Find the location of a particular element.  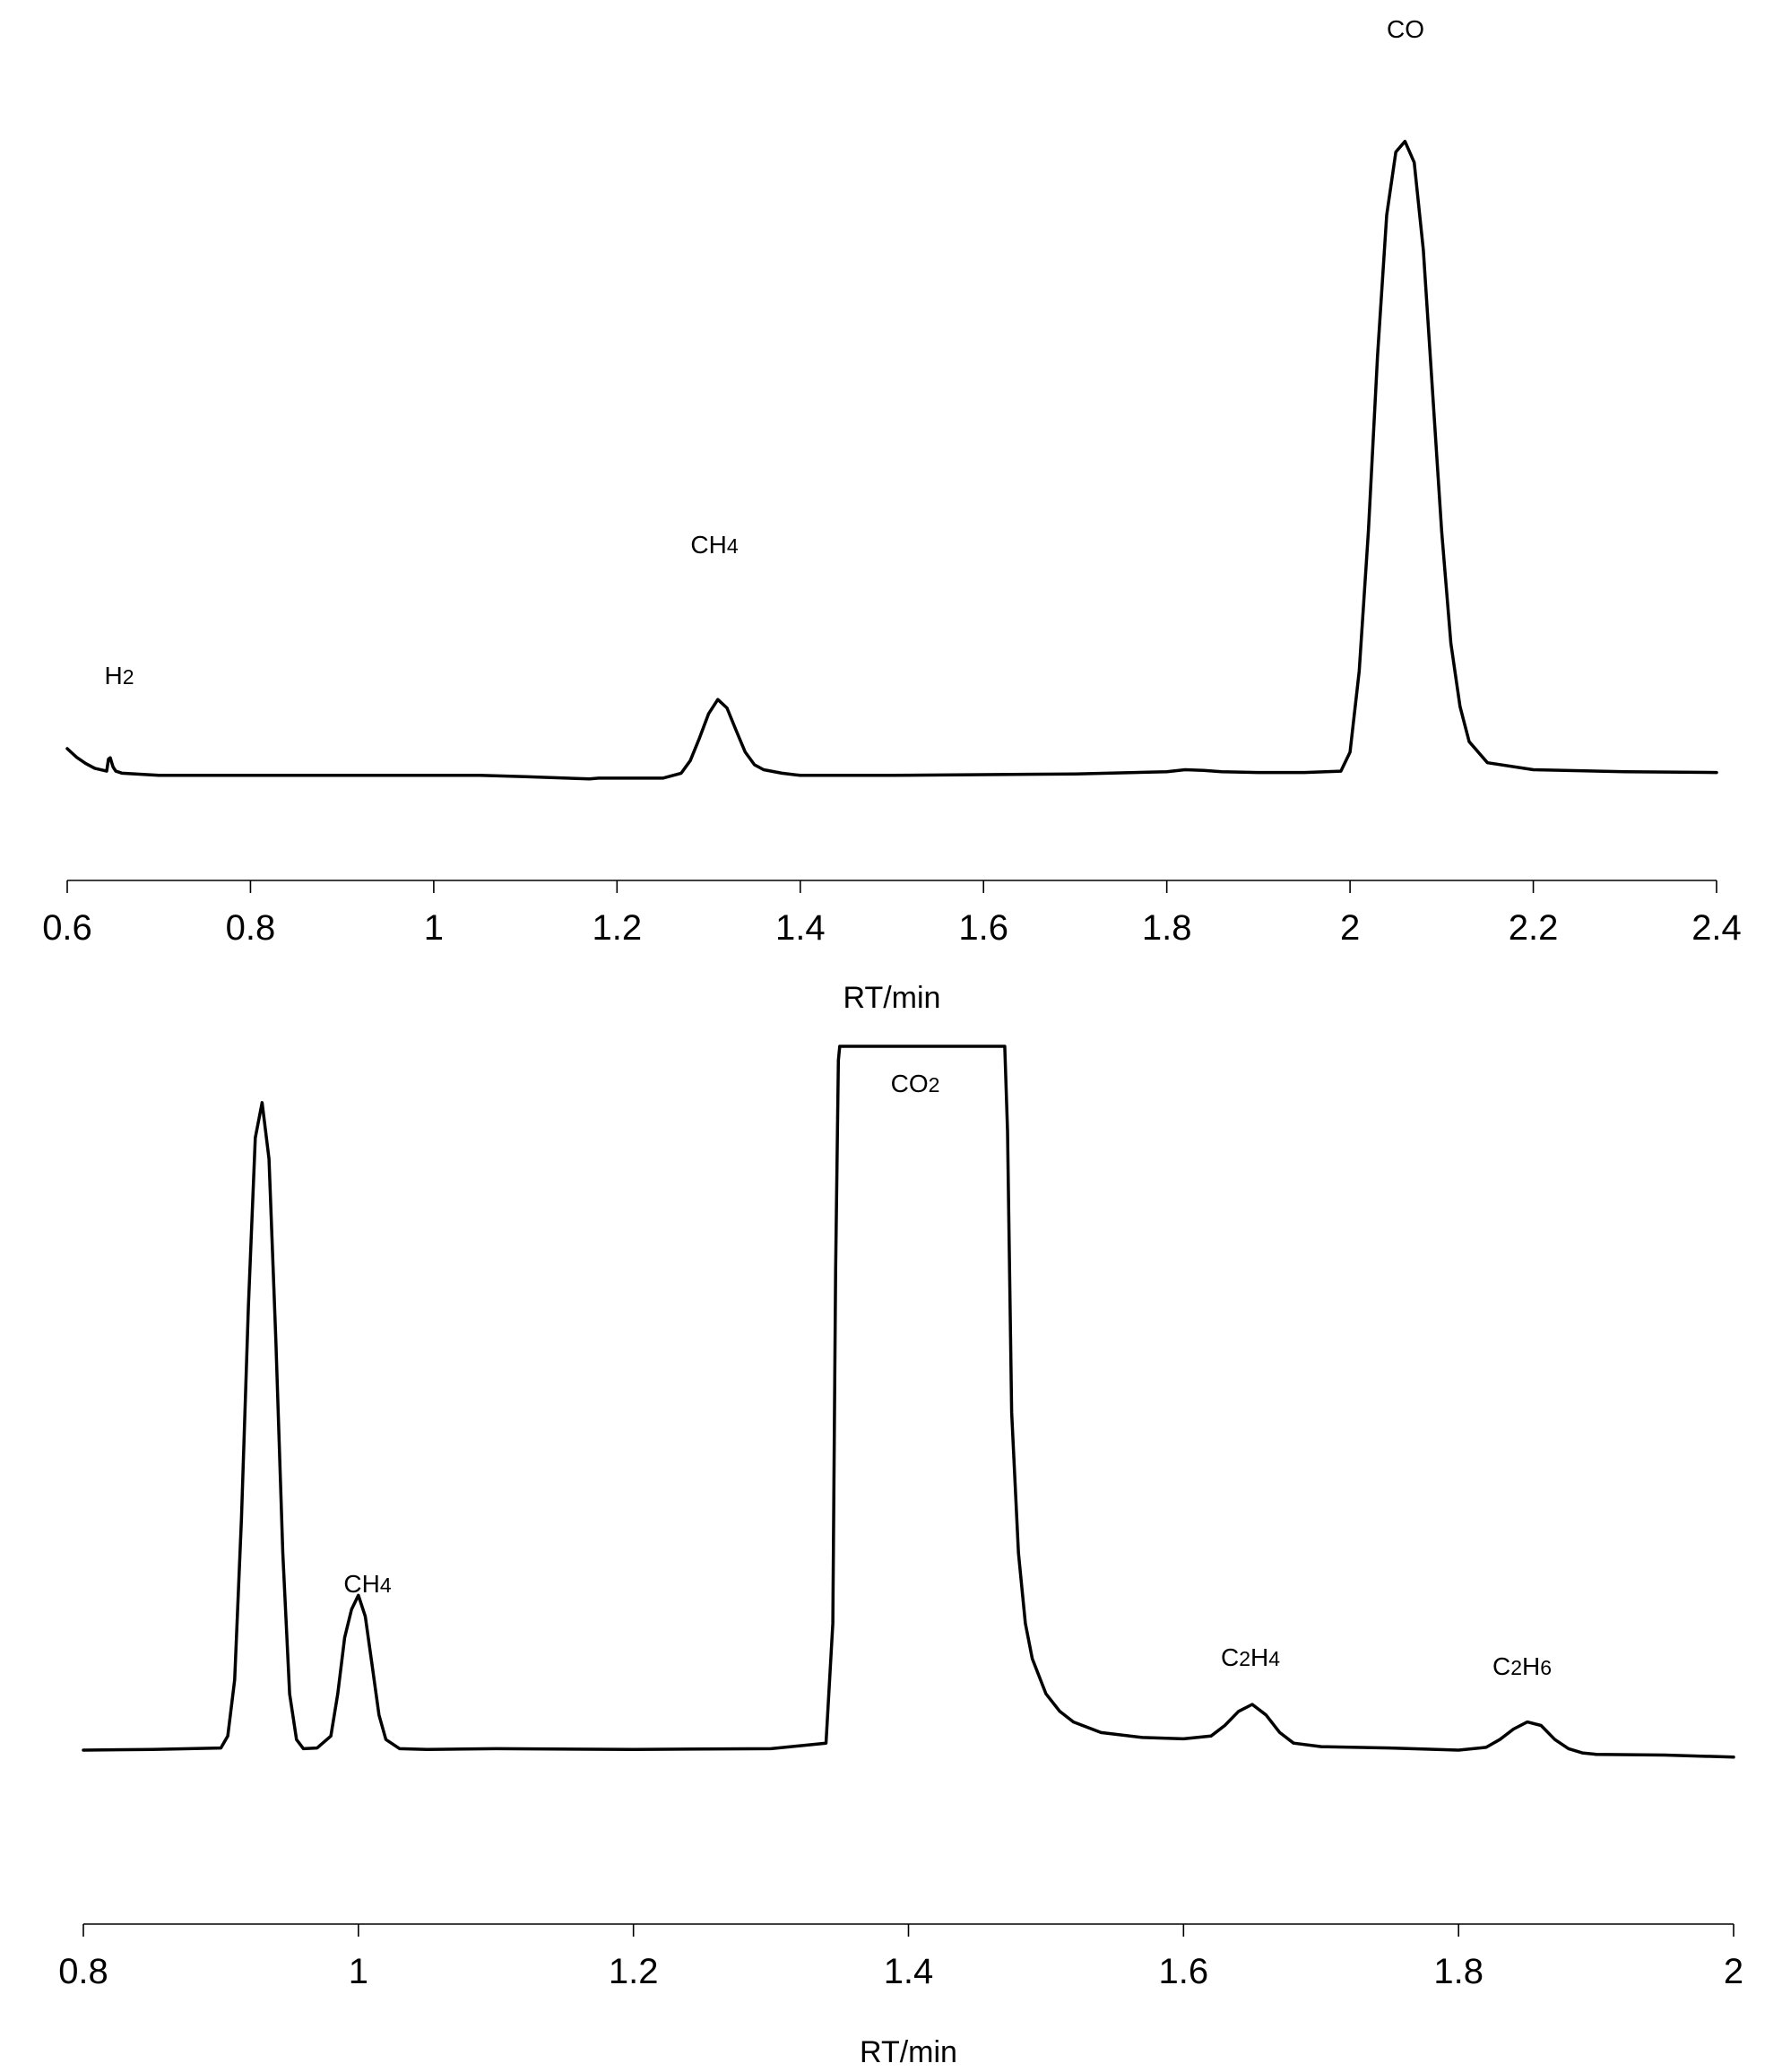

peak-label: C2H4 is located at coordinates (1250, 1657).